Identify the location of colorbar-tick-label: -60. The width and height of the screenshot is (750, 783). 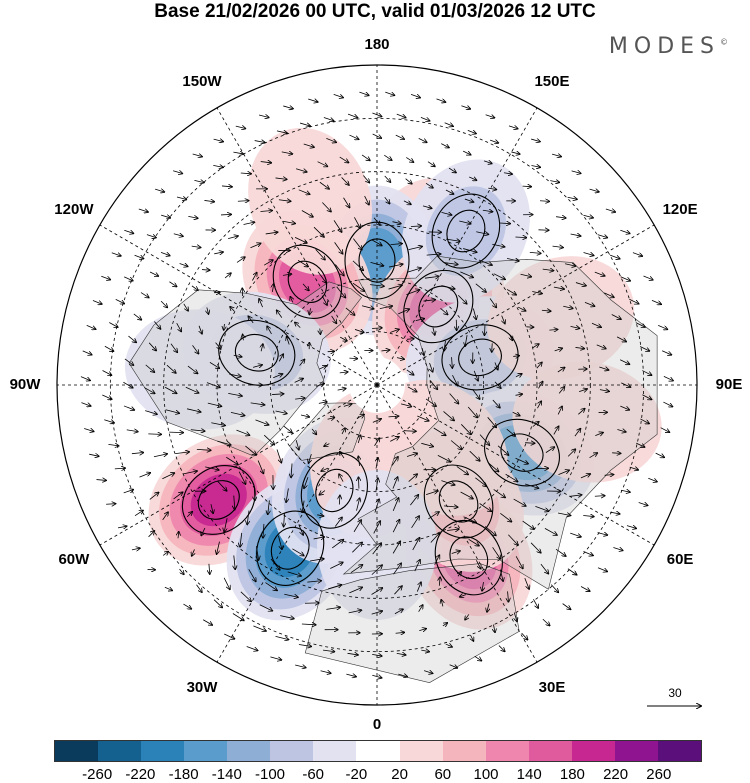
(313, 774).